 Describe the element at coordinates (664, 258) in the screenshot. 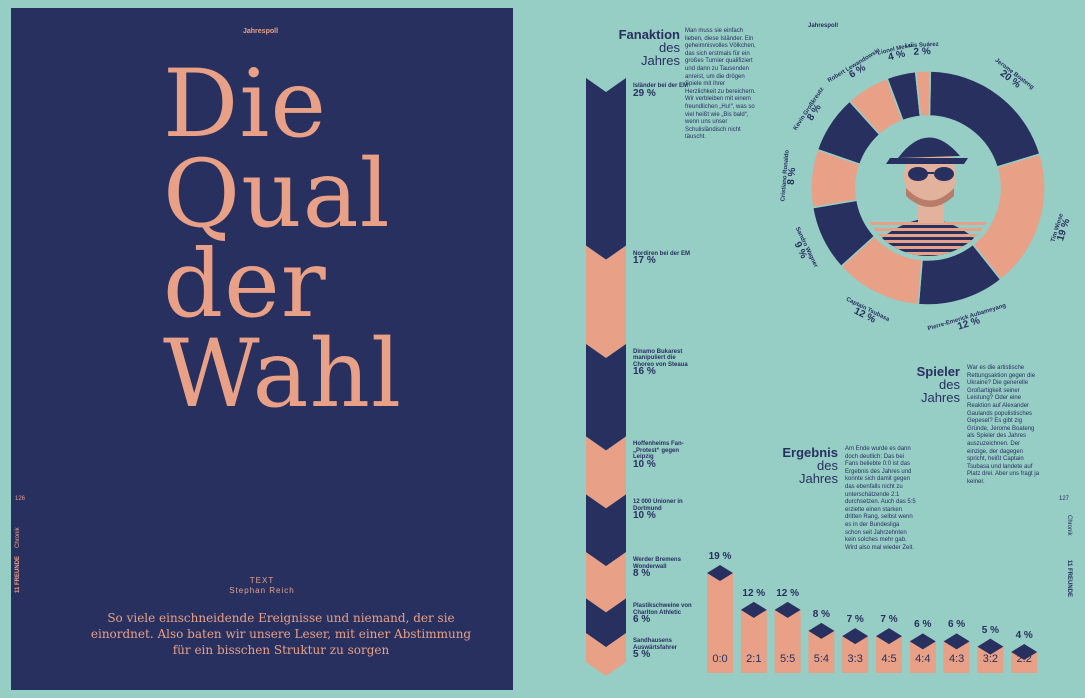

I see `fan-item-label: Nordiren bei der EM 17 %` at that location.